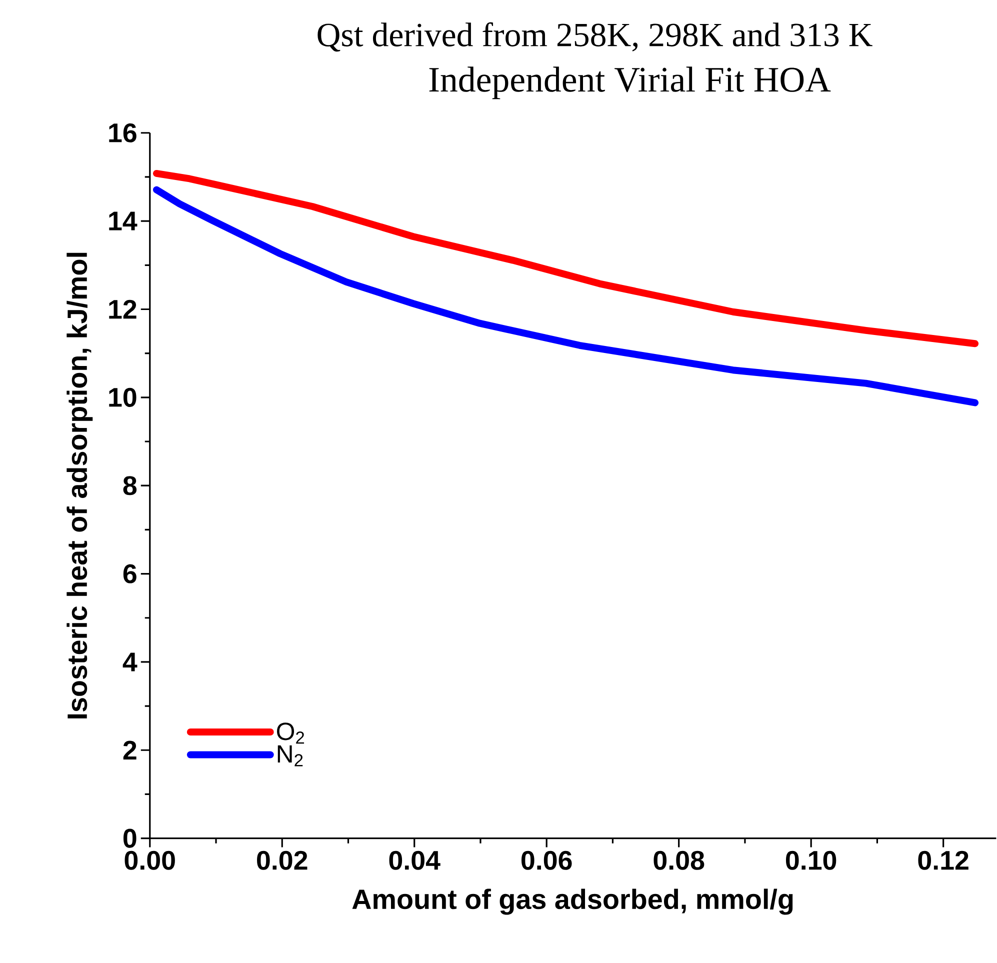 This screenshot has width=997, height=963. What do you see at coordinates (123, 221) in the screenshot?
I see `y-tick-label: 14` at bounding box center [123, 221].